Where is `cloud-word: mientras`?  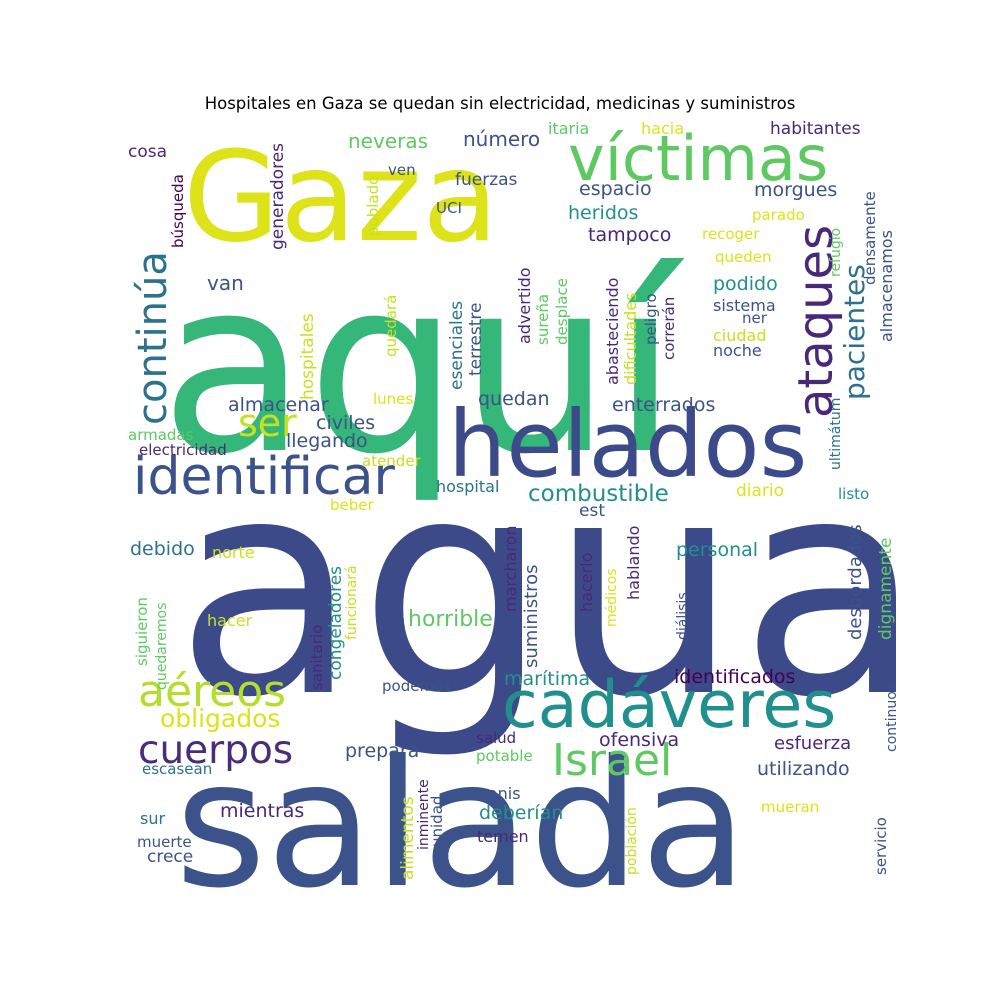
cloud-word: mientras is located at coordinates (262, 811).